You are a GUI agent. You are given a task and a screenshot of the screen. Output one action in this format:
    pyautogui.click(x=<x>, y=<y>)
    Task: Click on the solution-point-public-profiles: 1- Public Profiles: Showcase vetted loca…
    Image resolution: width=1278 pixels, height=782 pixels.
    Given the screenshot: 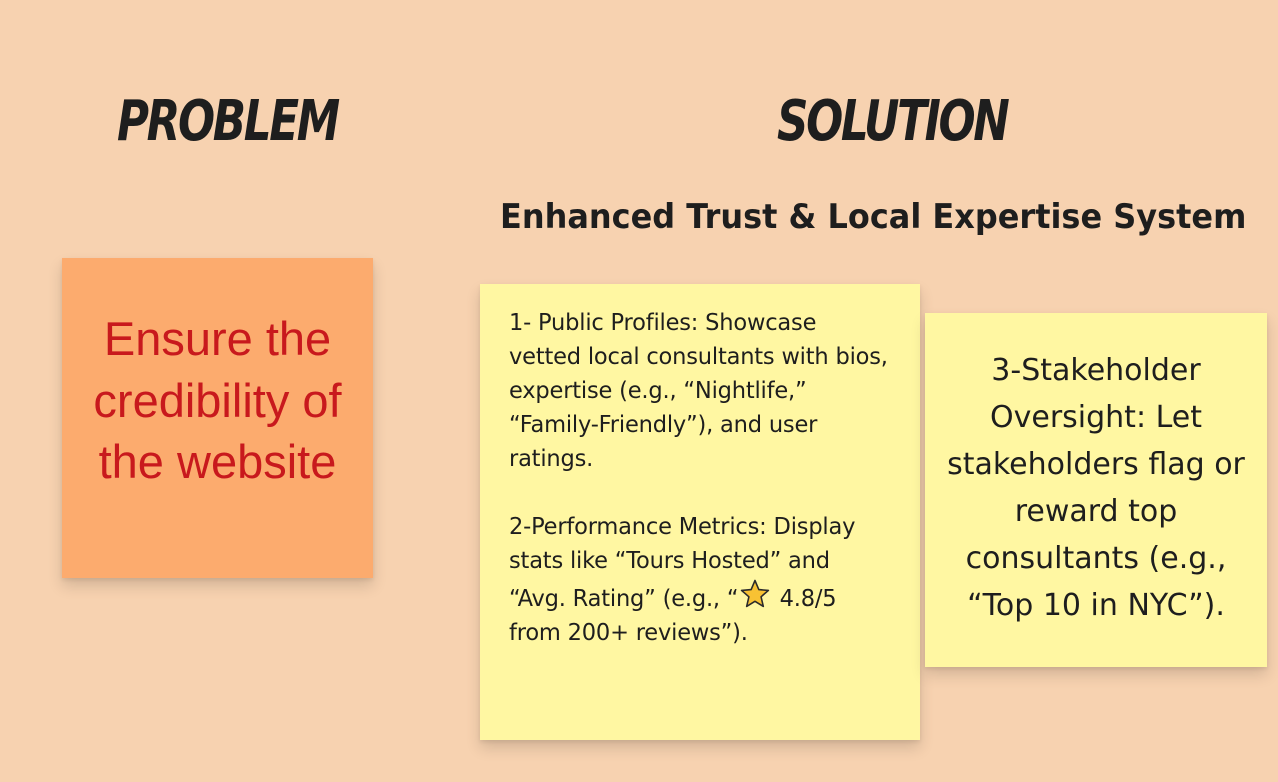 What is the action you would take?
    pyautogui.click(x=698, y=391)
    